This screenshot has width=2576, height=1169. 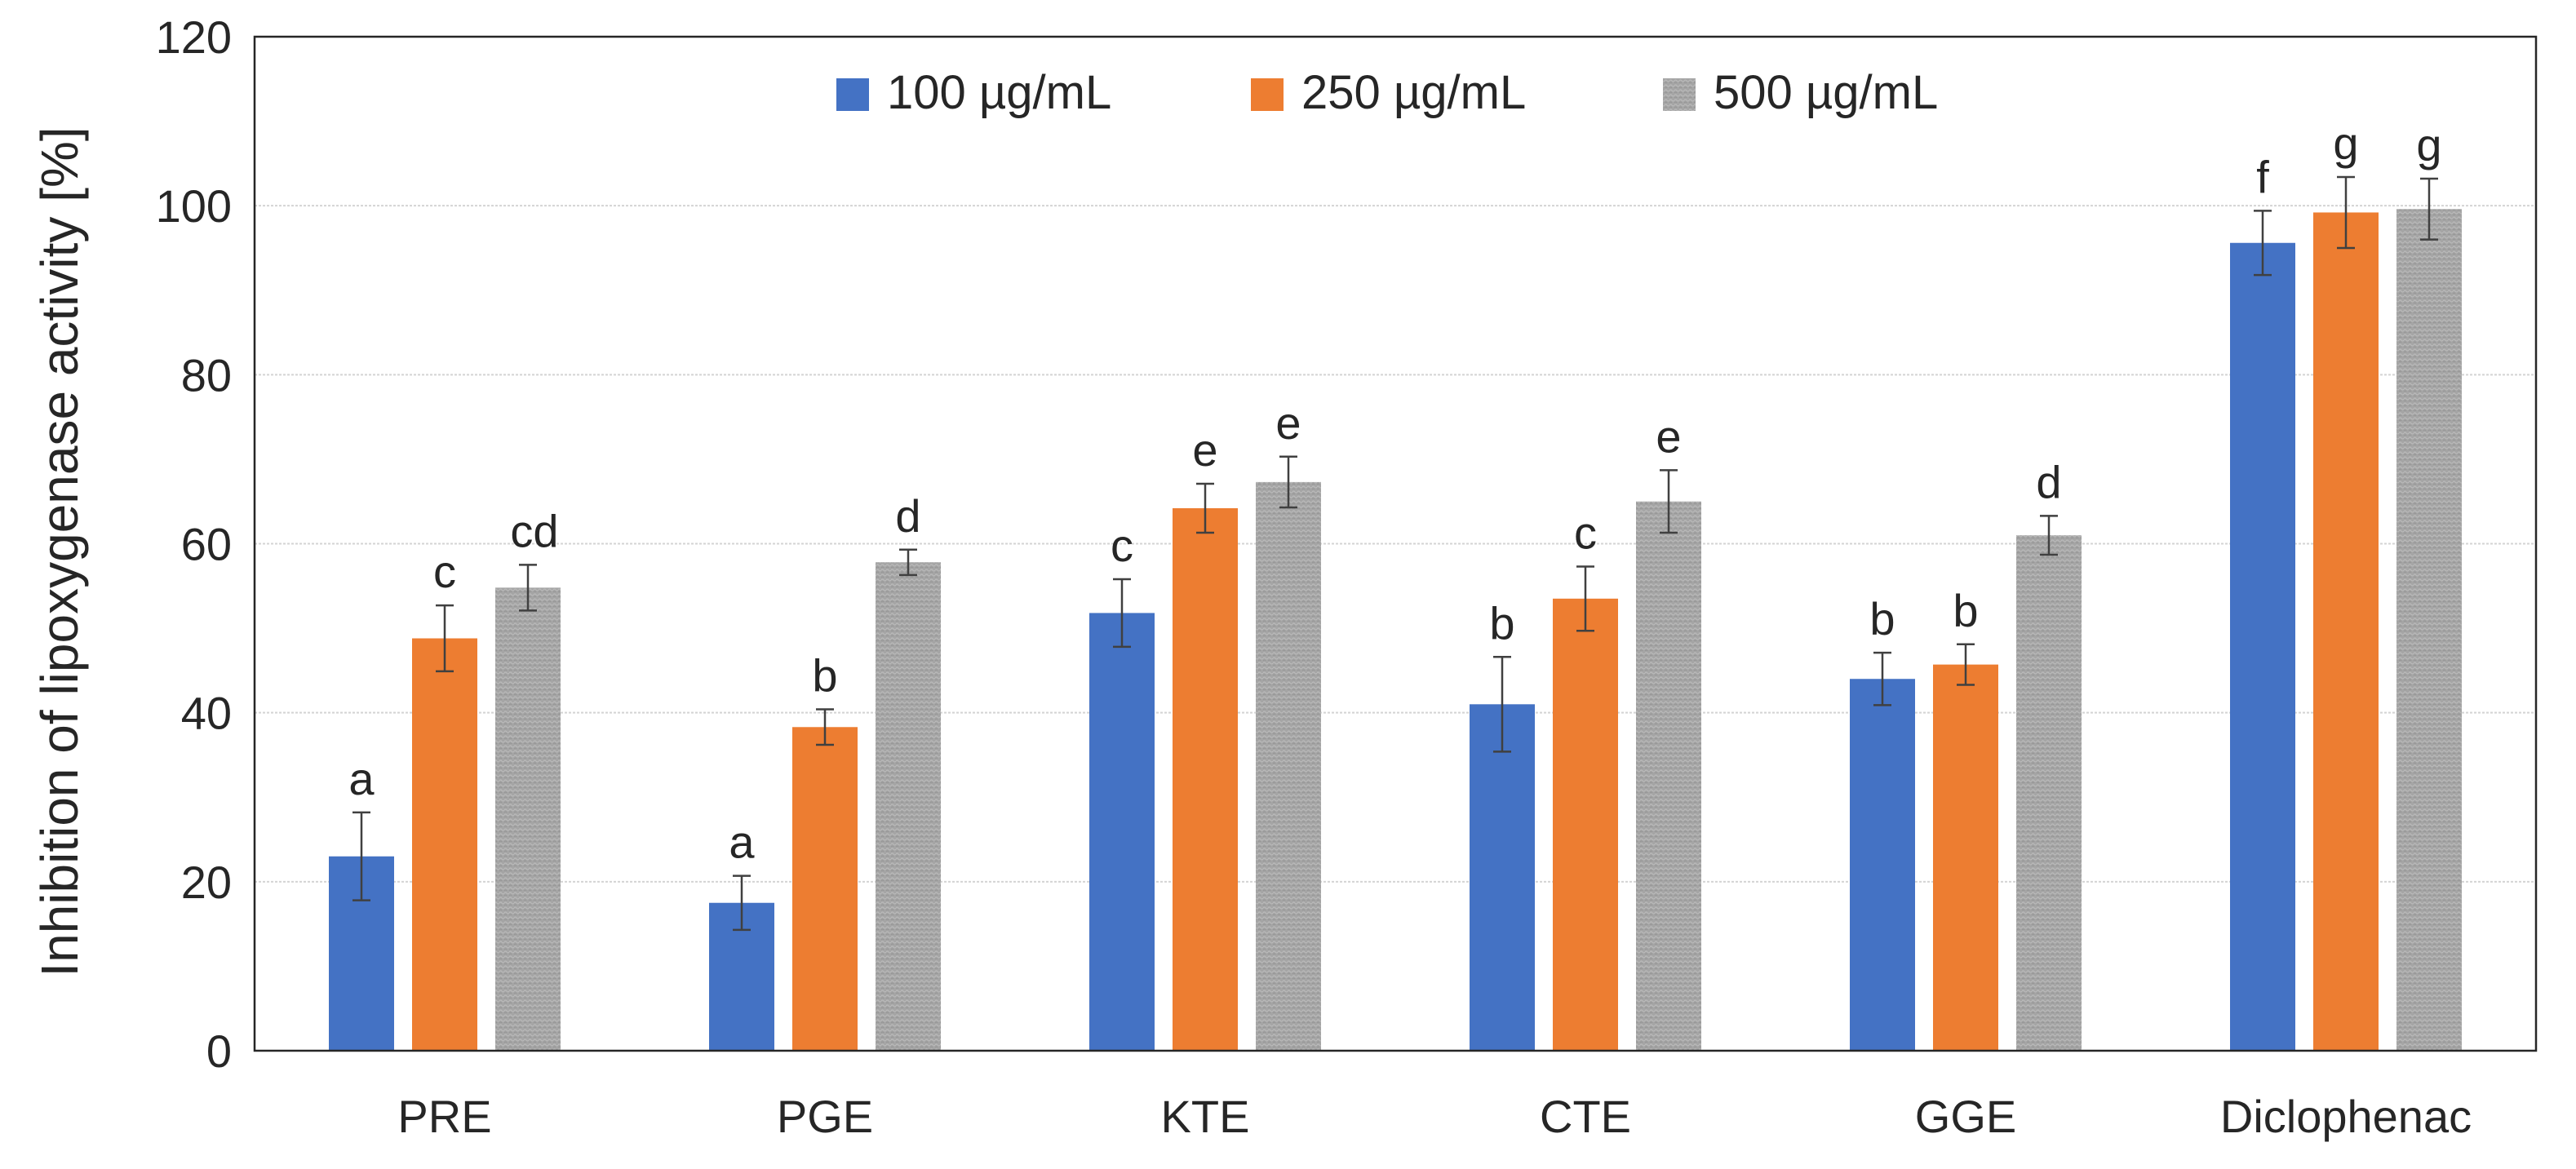 I want to click on x-tick-label: PGE, so click(x=825, y=1116).